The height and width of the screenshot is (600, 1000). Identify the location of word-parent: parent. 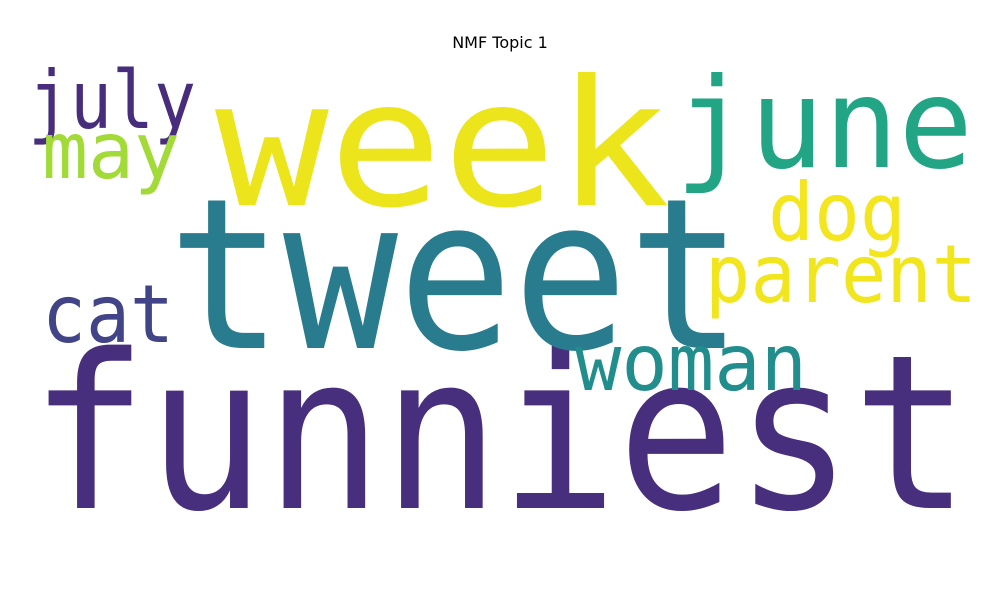
(841, 274).